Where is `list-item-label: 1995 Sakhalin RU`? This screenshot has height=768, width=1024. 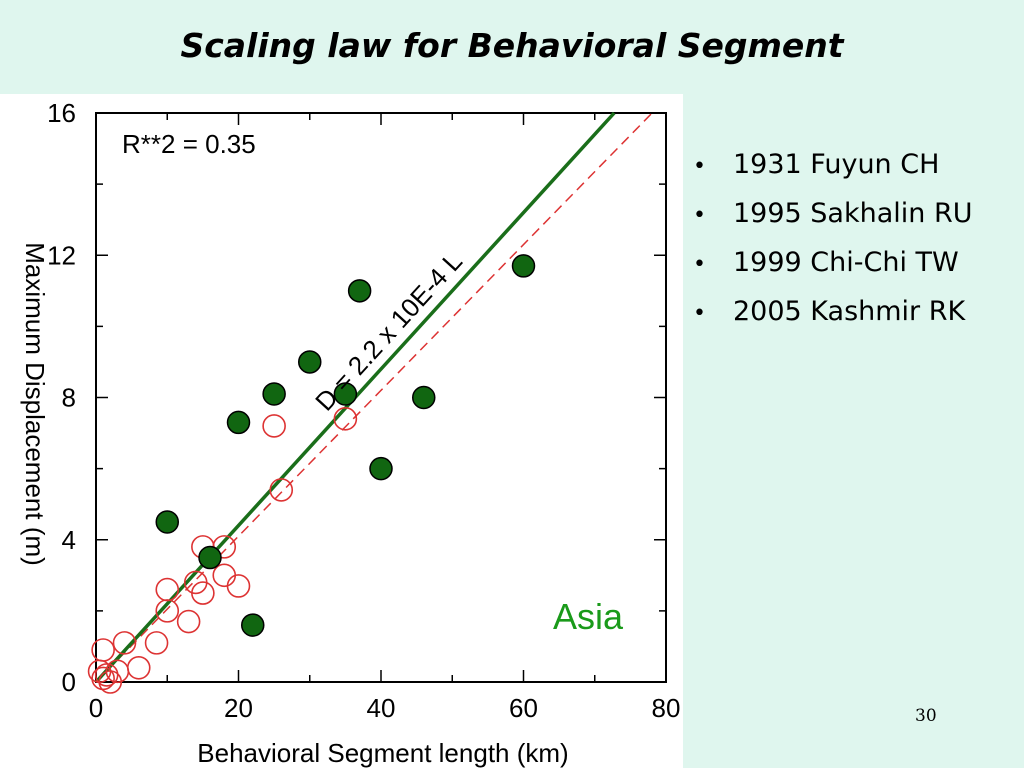 list-item-label: 1995 Sakhalin RU is located at coordinates (853, 213).